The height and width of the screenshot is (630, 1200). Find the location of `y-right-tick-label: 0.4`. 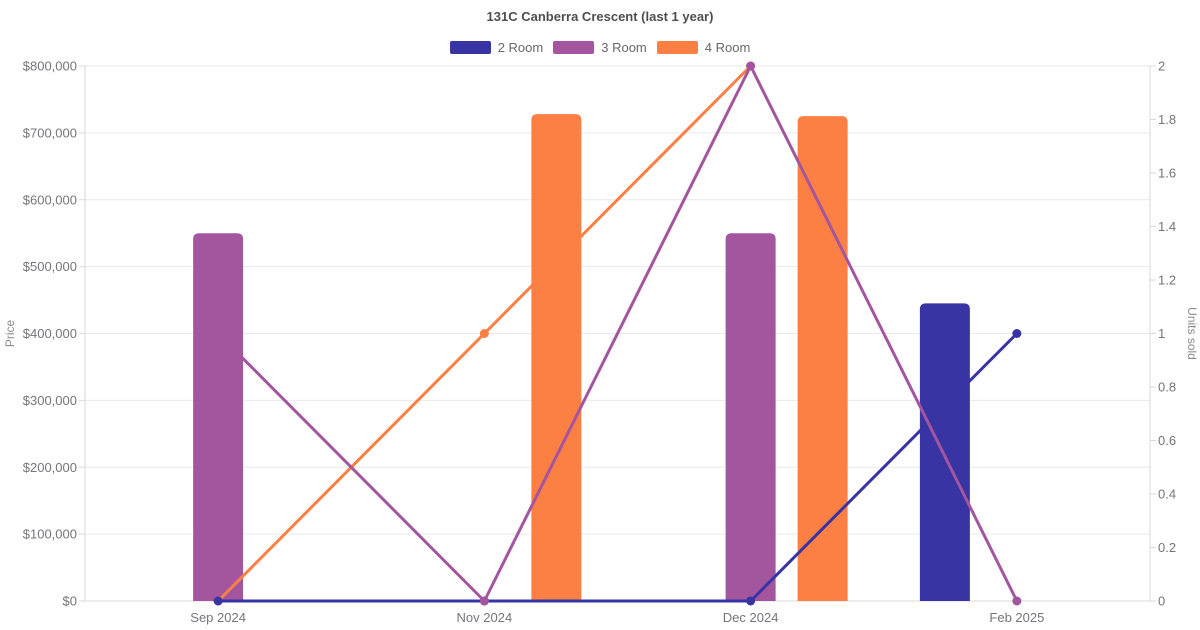

y-right-tick-label: 0.4 is located at coordinates (1167, 494).